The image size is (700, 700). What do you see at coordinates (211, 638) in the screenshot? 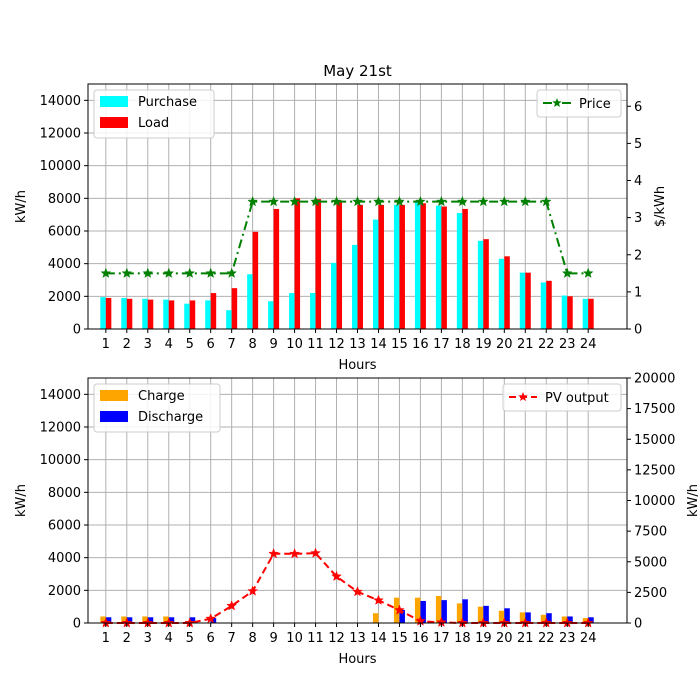
I see `x-tick-label: 6` at bounding box center [211, 638].